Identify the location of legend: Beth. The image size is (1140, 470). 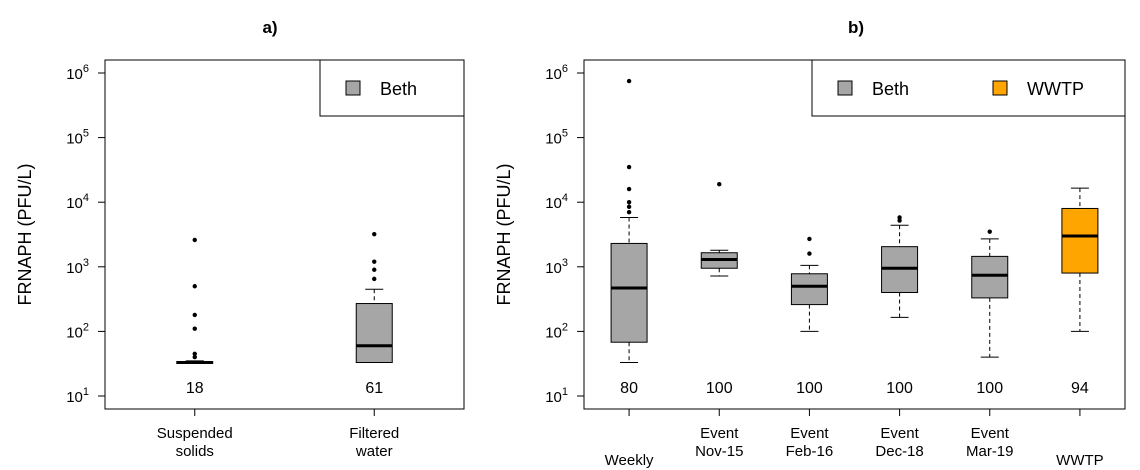
(392, 88).